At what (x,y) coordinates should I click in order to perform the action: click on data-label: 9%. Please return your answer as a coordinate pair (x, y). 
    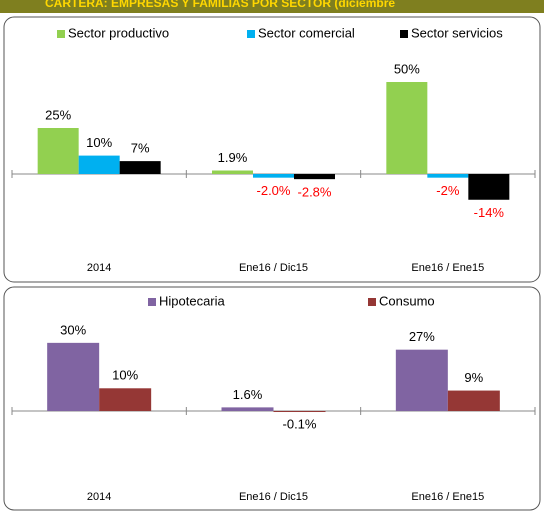
    Looking at the image, I should click on (473, 377).